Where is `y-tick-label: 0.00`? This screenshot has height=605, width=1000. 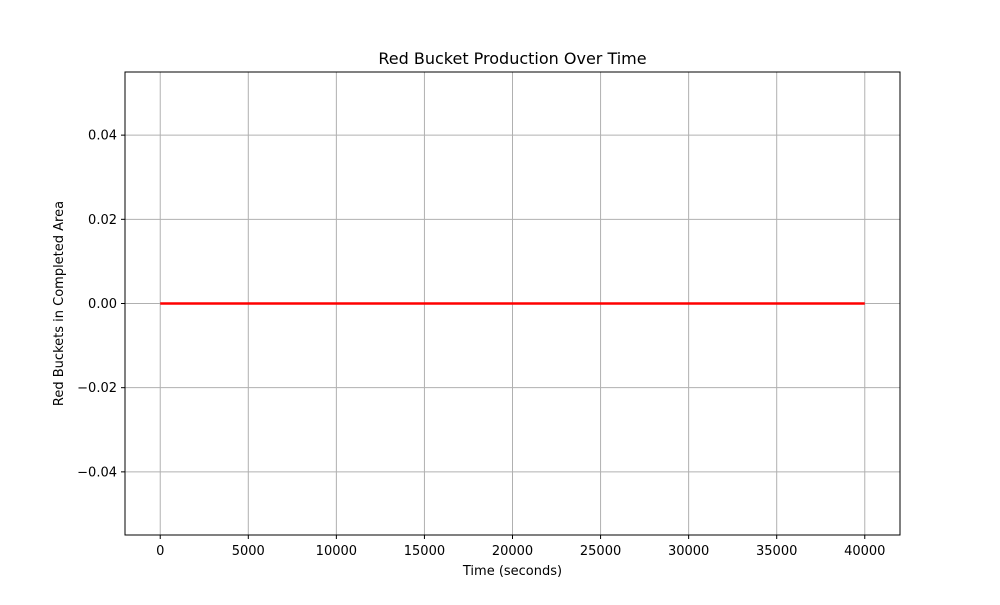 y-tick-label: 0.00 is located at coordinates (102, 304).